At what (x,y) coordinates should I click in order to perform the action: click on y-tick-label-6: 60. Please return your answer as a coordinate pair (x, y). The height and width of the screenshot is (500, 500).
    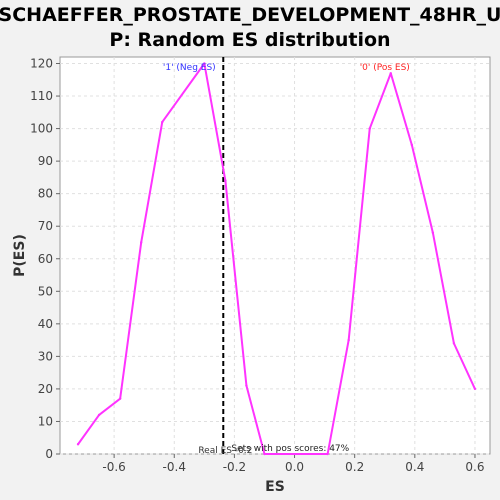
    Looking at the image, I should click on (45, 259).